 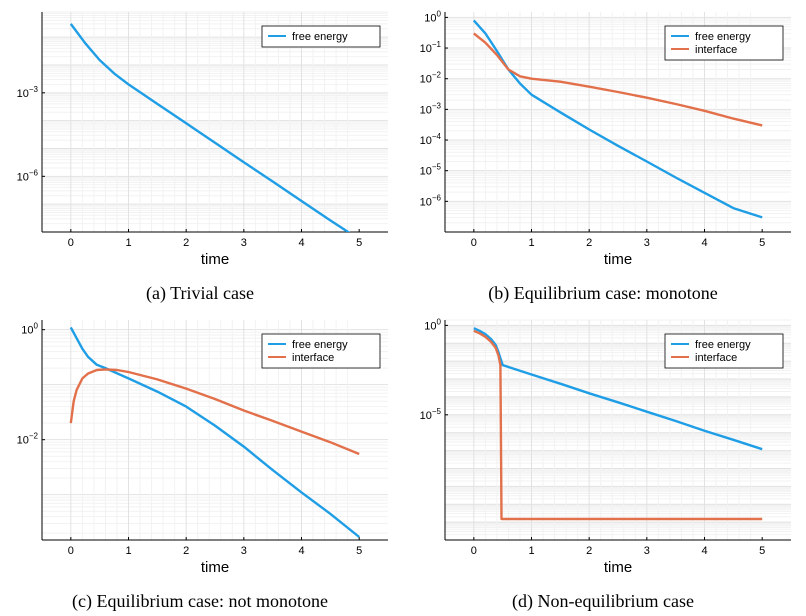 What do you see at coordinates (603, 293) in the screenshot?
I see `chart-caption: (b) Equilibrium case: monotone` at bounding box center [603, 293].